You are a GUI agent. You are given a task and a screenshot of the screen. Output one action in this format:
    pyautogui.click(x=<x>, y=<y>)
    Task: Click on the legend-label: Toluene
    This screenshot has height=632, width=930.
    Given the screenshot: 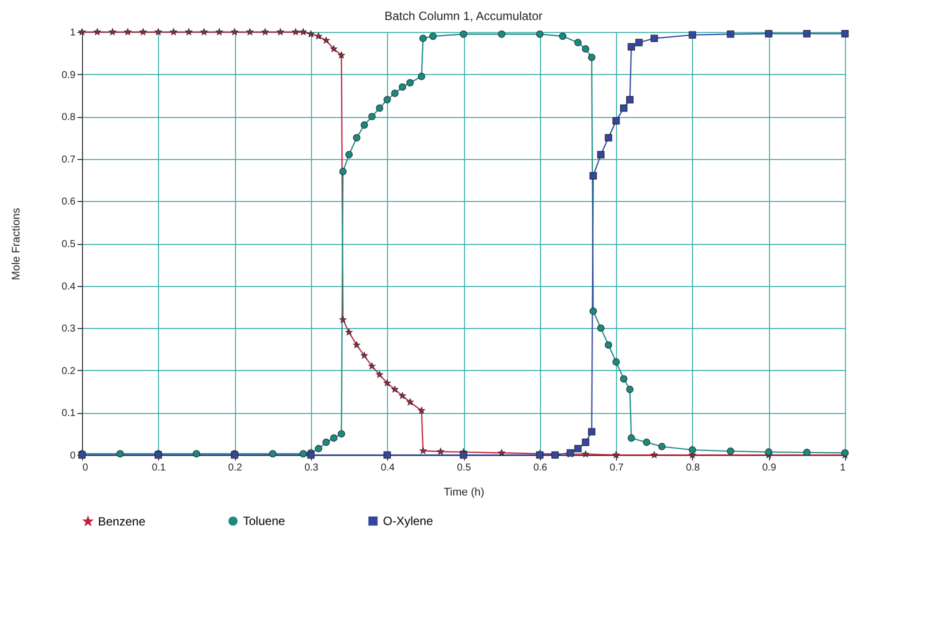 What is the action you would take?
    pyautogui.click(x=264, y=521)
    